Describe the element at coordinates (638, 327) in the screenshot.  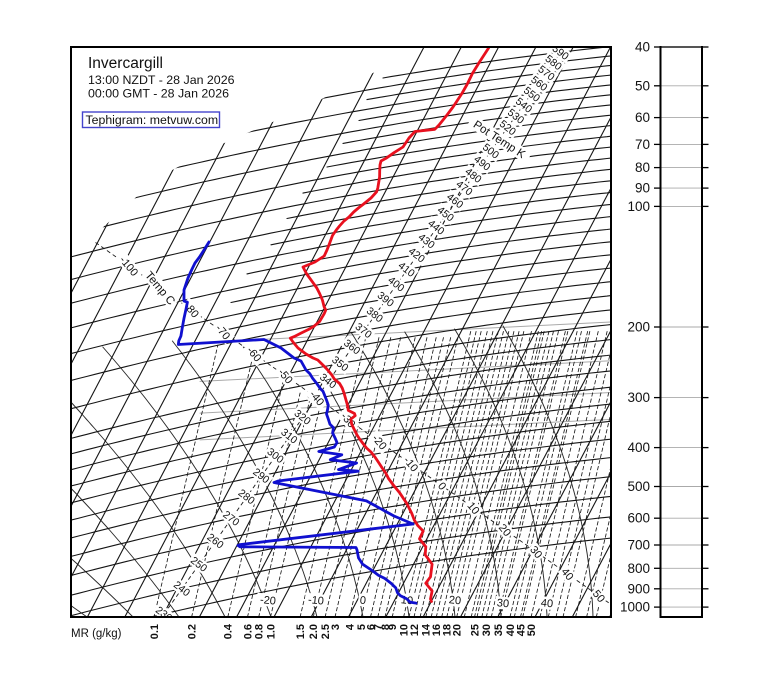
I see `svg-text: 200` at that location.